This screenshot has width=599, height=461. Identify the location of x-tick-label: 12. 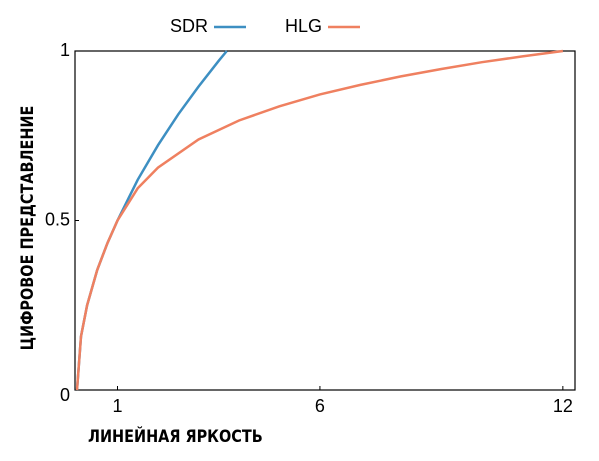
(563, 406).